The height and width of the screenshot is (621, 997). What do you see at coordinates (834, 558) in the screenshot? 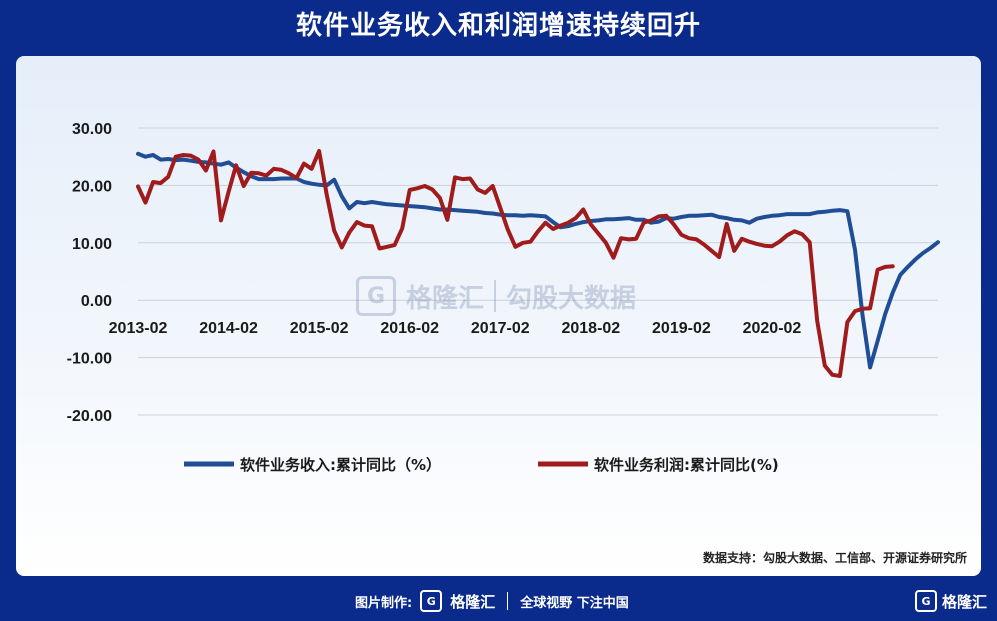
I see `source-note: 数据支持：勾股大数据、工信部、开源证券研究所` at bounding box center [834, 558].